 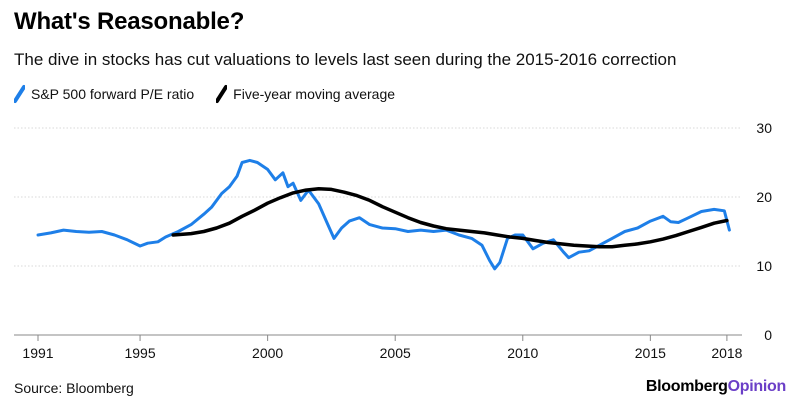 What do you see at coordinates (314, 94) in the screenshot?
I see `legend-label-avg: Five-year moving average` at bounding box center [314, 94].